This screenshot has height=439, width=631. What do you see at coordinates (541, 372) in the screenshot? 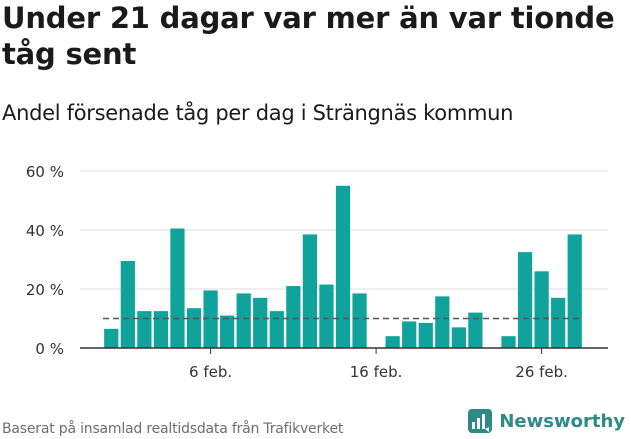
I see `x-tick-label: 26 feb.` at bounding box center [541, 372].